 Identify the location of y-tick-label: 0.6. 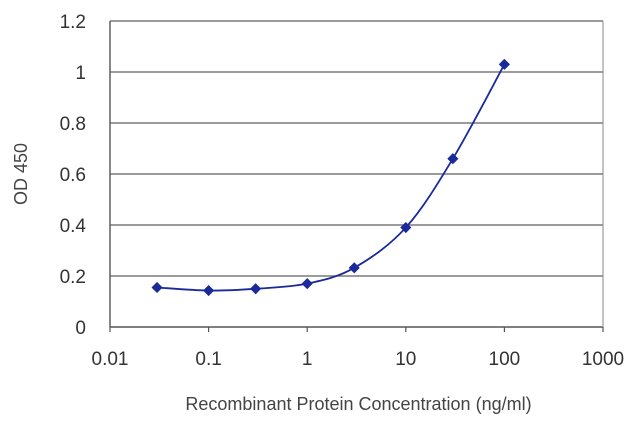
(73, 175).